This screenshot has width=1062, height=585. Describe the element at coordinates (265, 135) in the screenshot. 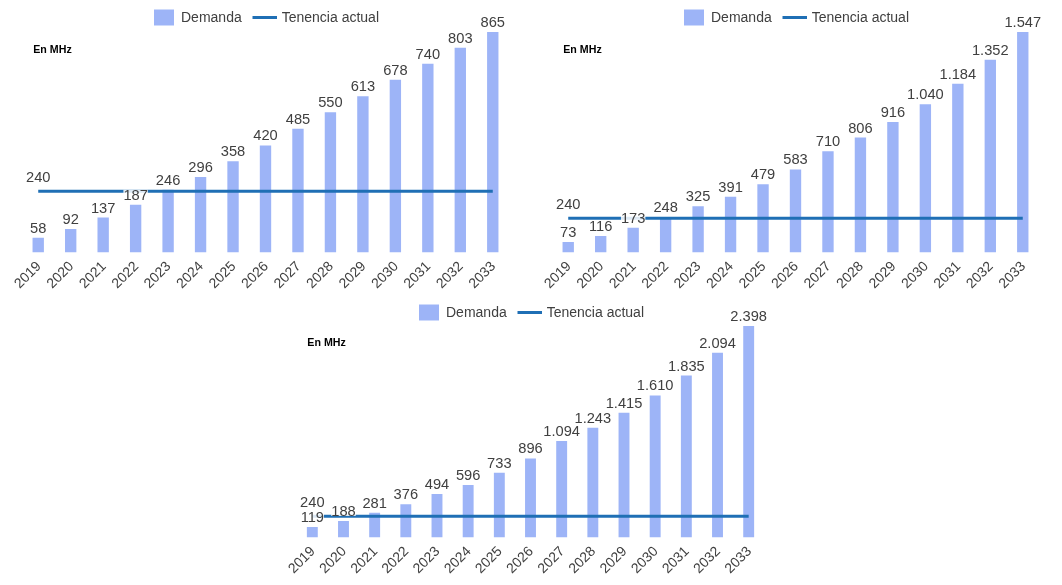

I see `data-label: 420` at that location.